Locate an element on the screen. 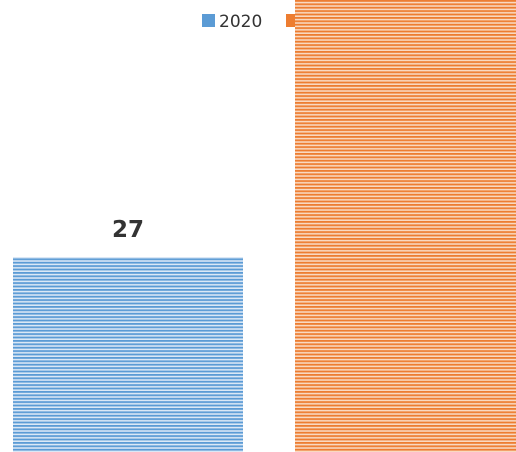 This screenshot has height=452, width=516. data-label-2020: 27 is located at coordinates (128, 230).